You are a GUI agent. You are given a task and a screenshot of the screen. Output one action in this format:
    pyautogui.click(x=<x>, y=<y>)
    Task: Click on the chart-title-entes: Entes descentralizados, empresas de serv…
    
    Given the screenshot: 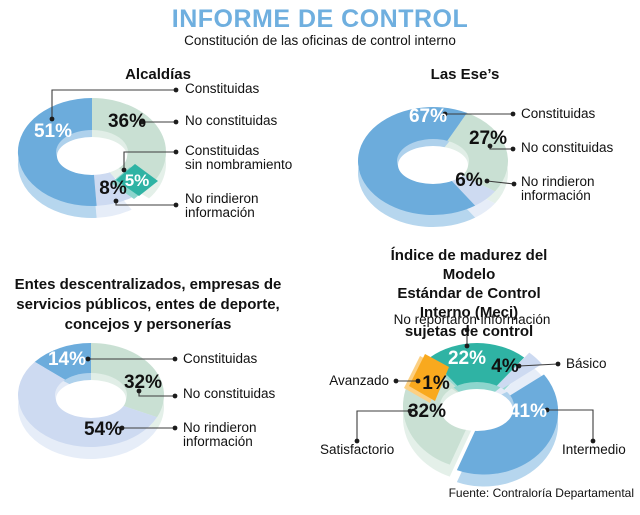 What is the action you would take?
    pyautogui.click(x=148, y=304)
    